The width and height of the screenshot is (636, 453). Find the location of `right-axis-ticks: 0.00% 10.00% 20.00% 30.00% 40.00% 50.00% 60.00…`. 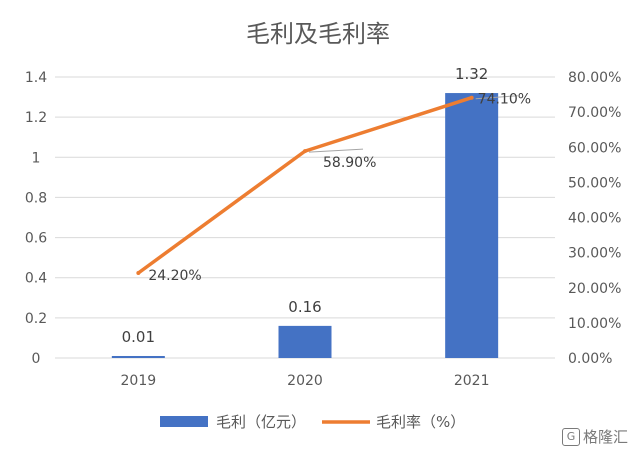

right-axis-ticks: 0.00% 10.00% 20.00% 30.00% 40.00% 50.00% 60.00… is located at coordinates (594, 218).